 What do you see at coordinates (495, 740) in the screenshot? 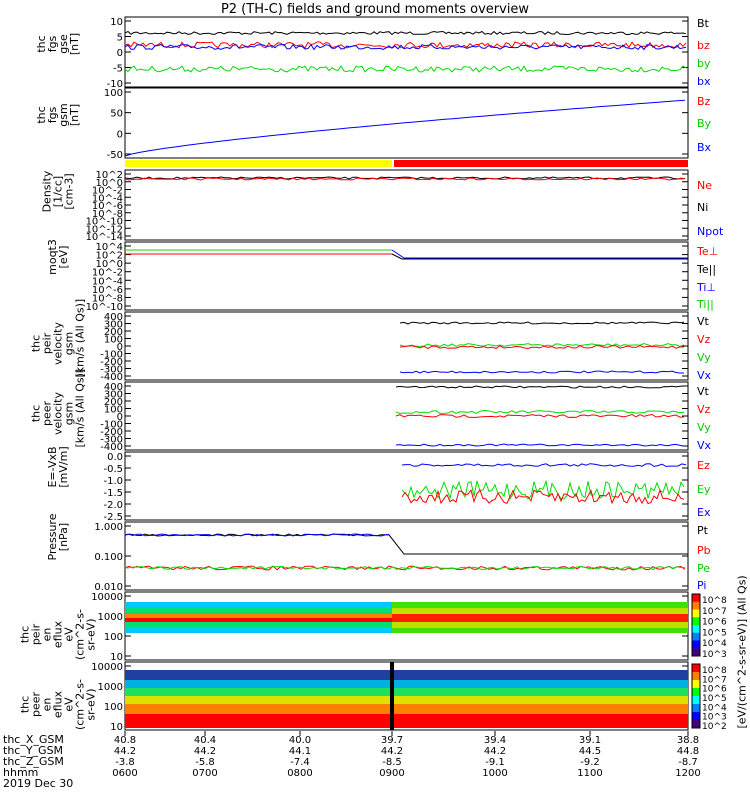
I see `x-row-value: 39.4` at bounding box center [495, 740].